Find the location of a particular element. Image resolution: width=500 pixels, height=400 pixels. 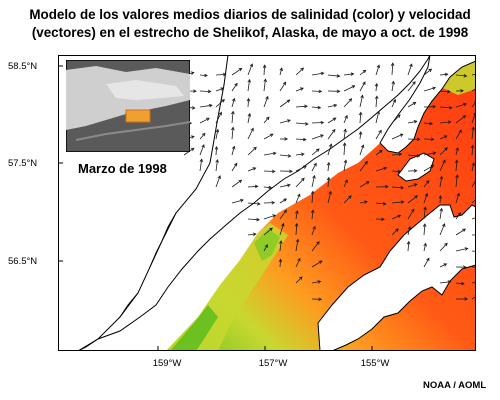

inset-clouds is located at coordinates (145, 90).